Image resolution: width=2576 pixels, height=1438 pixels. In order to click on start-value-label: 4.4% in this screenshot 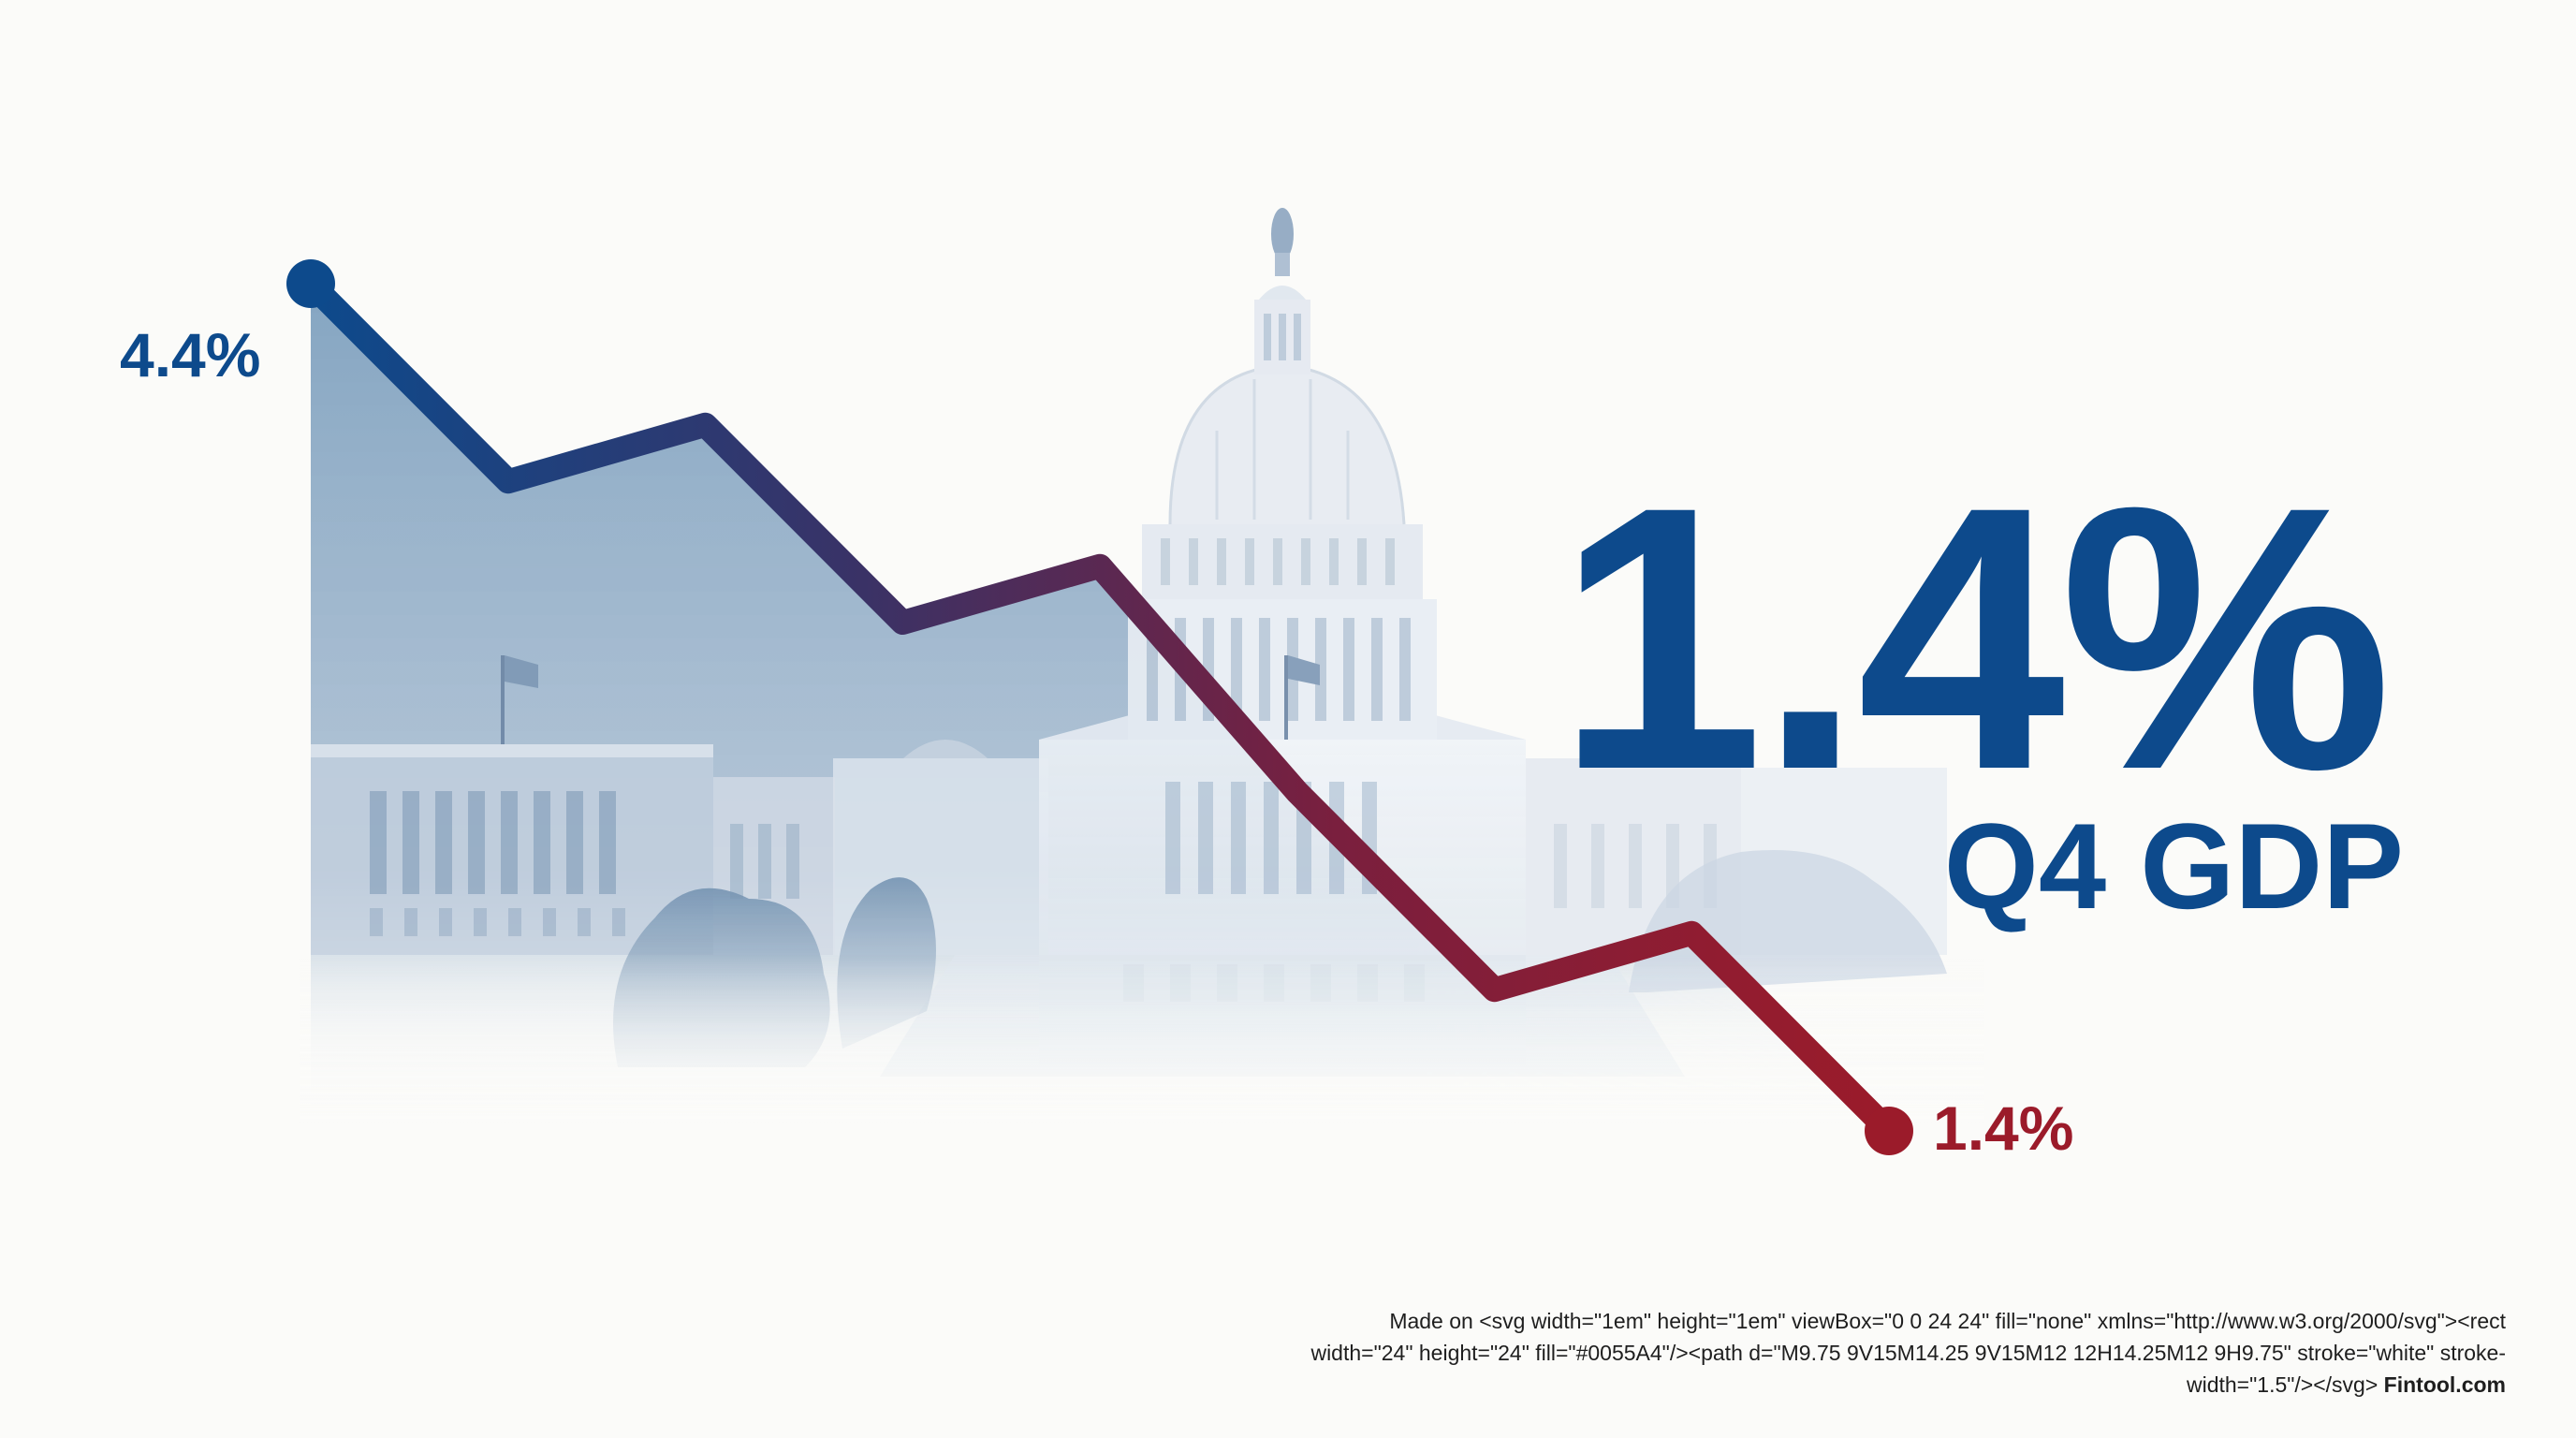, I will do `click(190, 354)`.